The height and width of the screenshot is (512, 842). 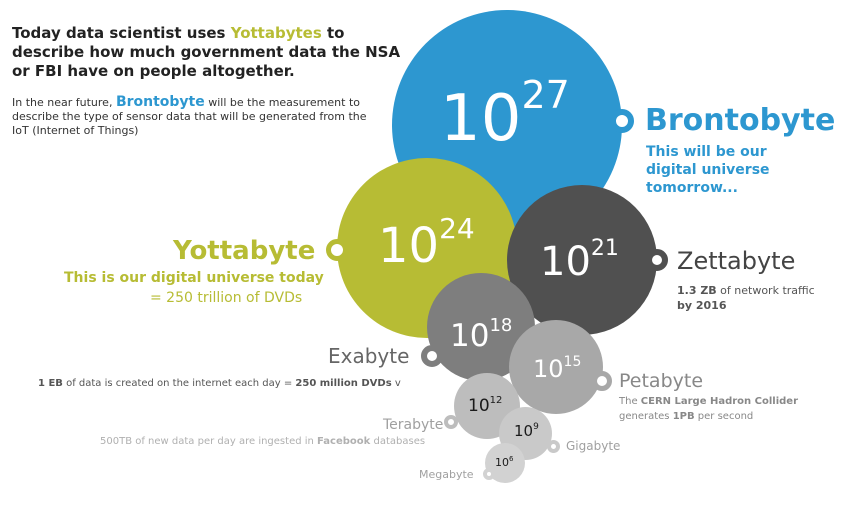 What do you see at coordinates (451, 422) in the screenshot?
I see `terabyte-dot` at bounding box center [451, 422].